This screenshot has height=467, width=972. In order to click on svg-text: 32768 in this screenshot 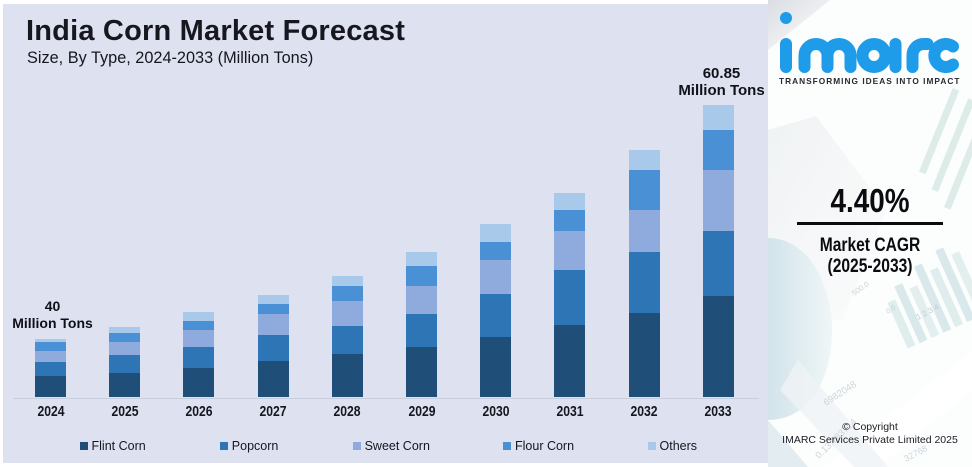, I will do `click(915, 453)`.